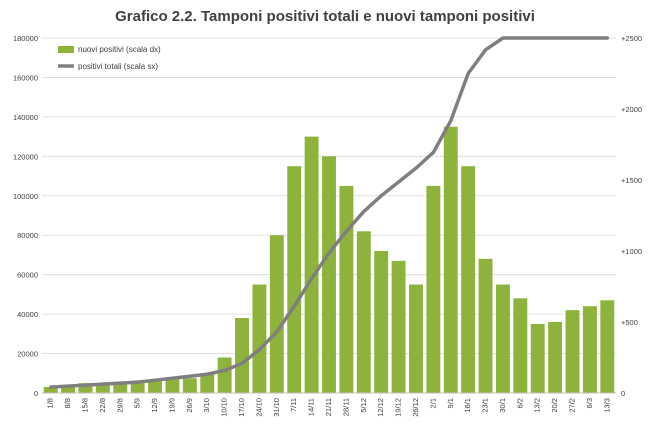 The height and width of the screenshot is (424, 650). I want to click on y-left-tick-label: 160000, so click(25, 77).